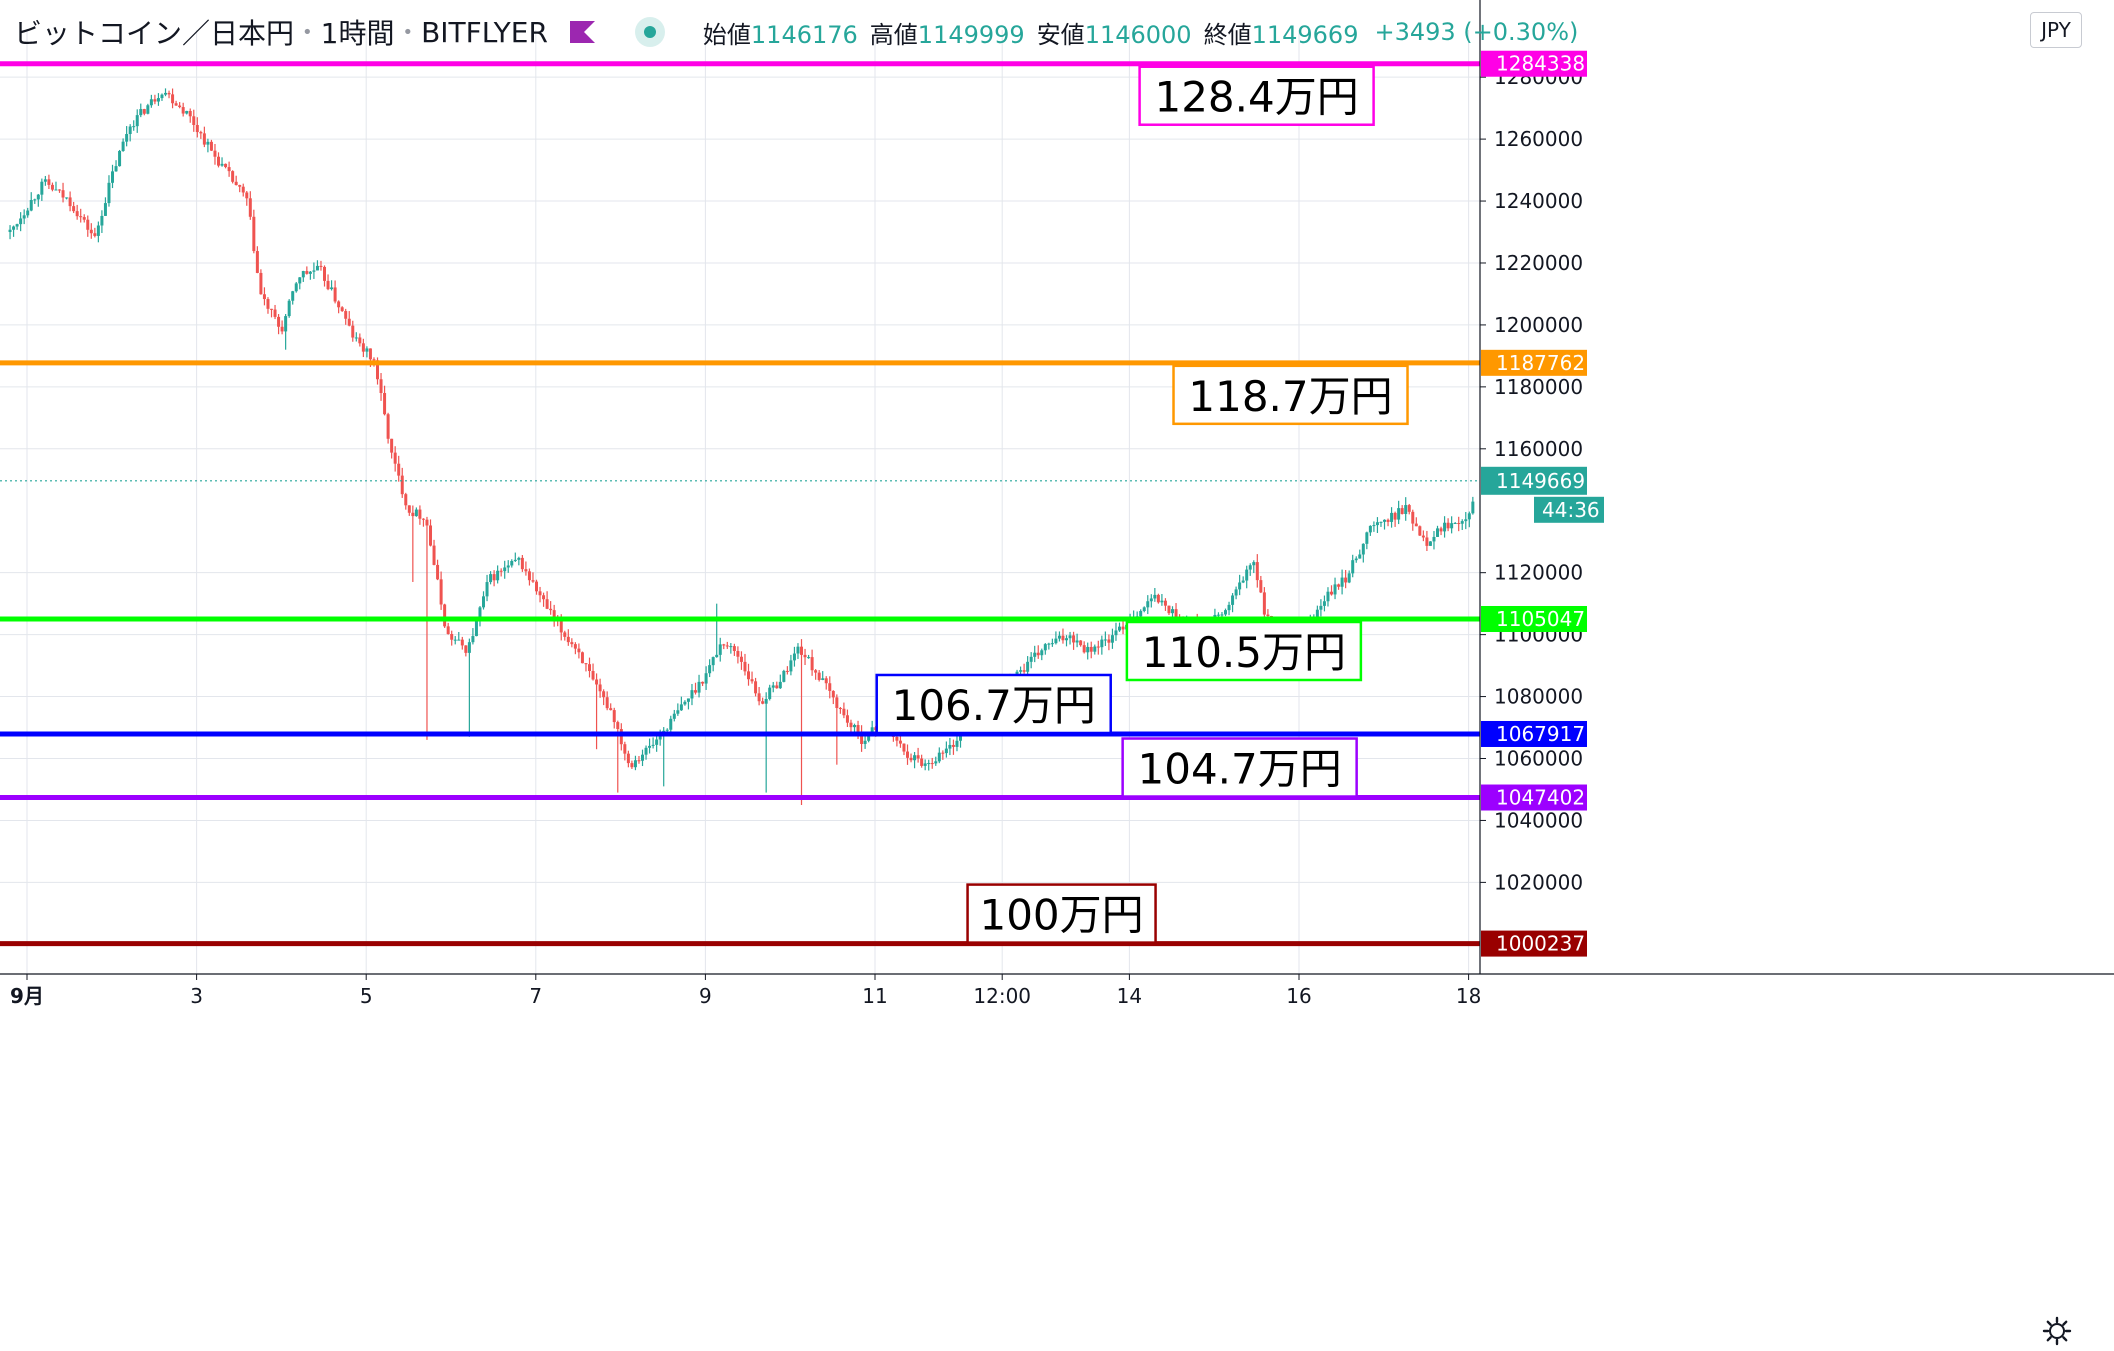 The height and width of the screenshot is (1351, 2114). What do you see at coordinates (1002, 996) in the screenshot?
I see `x-tick-label: 12:00` at bounding box center [1002, 996].